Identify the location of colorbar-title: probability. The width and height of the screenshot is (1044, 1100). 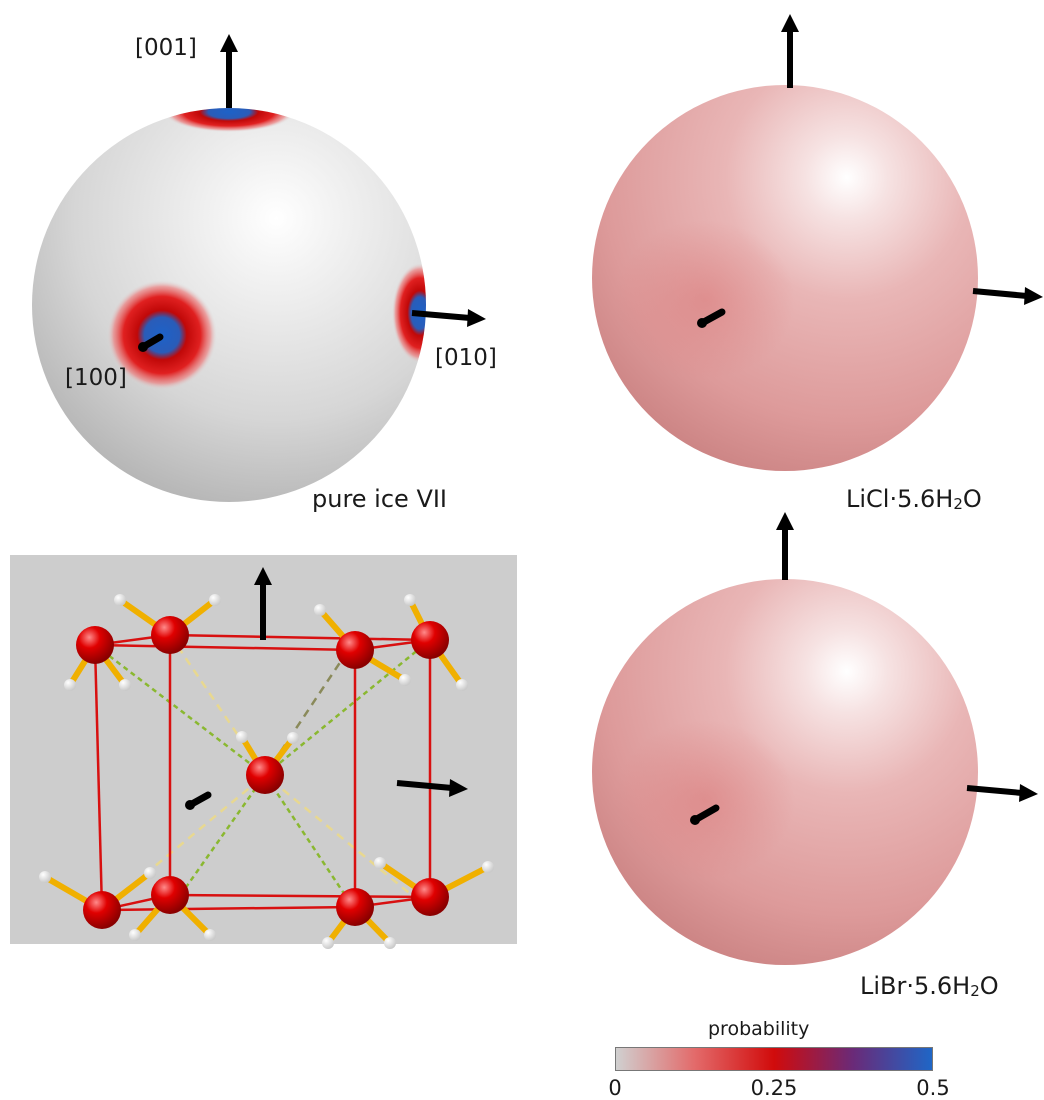
(759, 1029).